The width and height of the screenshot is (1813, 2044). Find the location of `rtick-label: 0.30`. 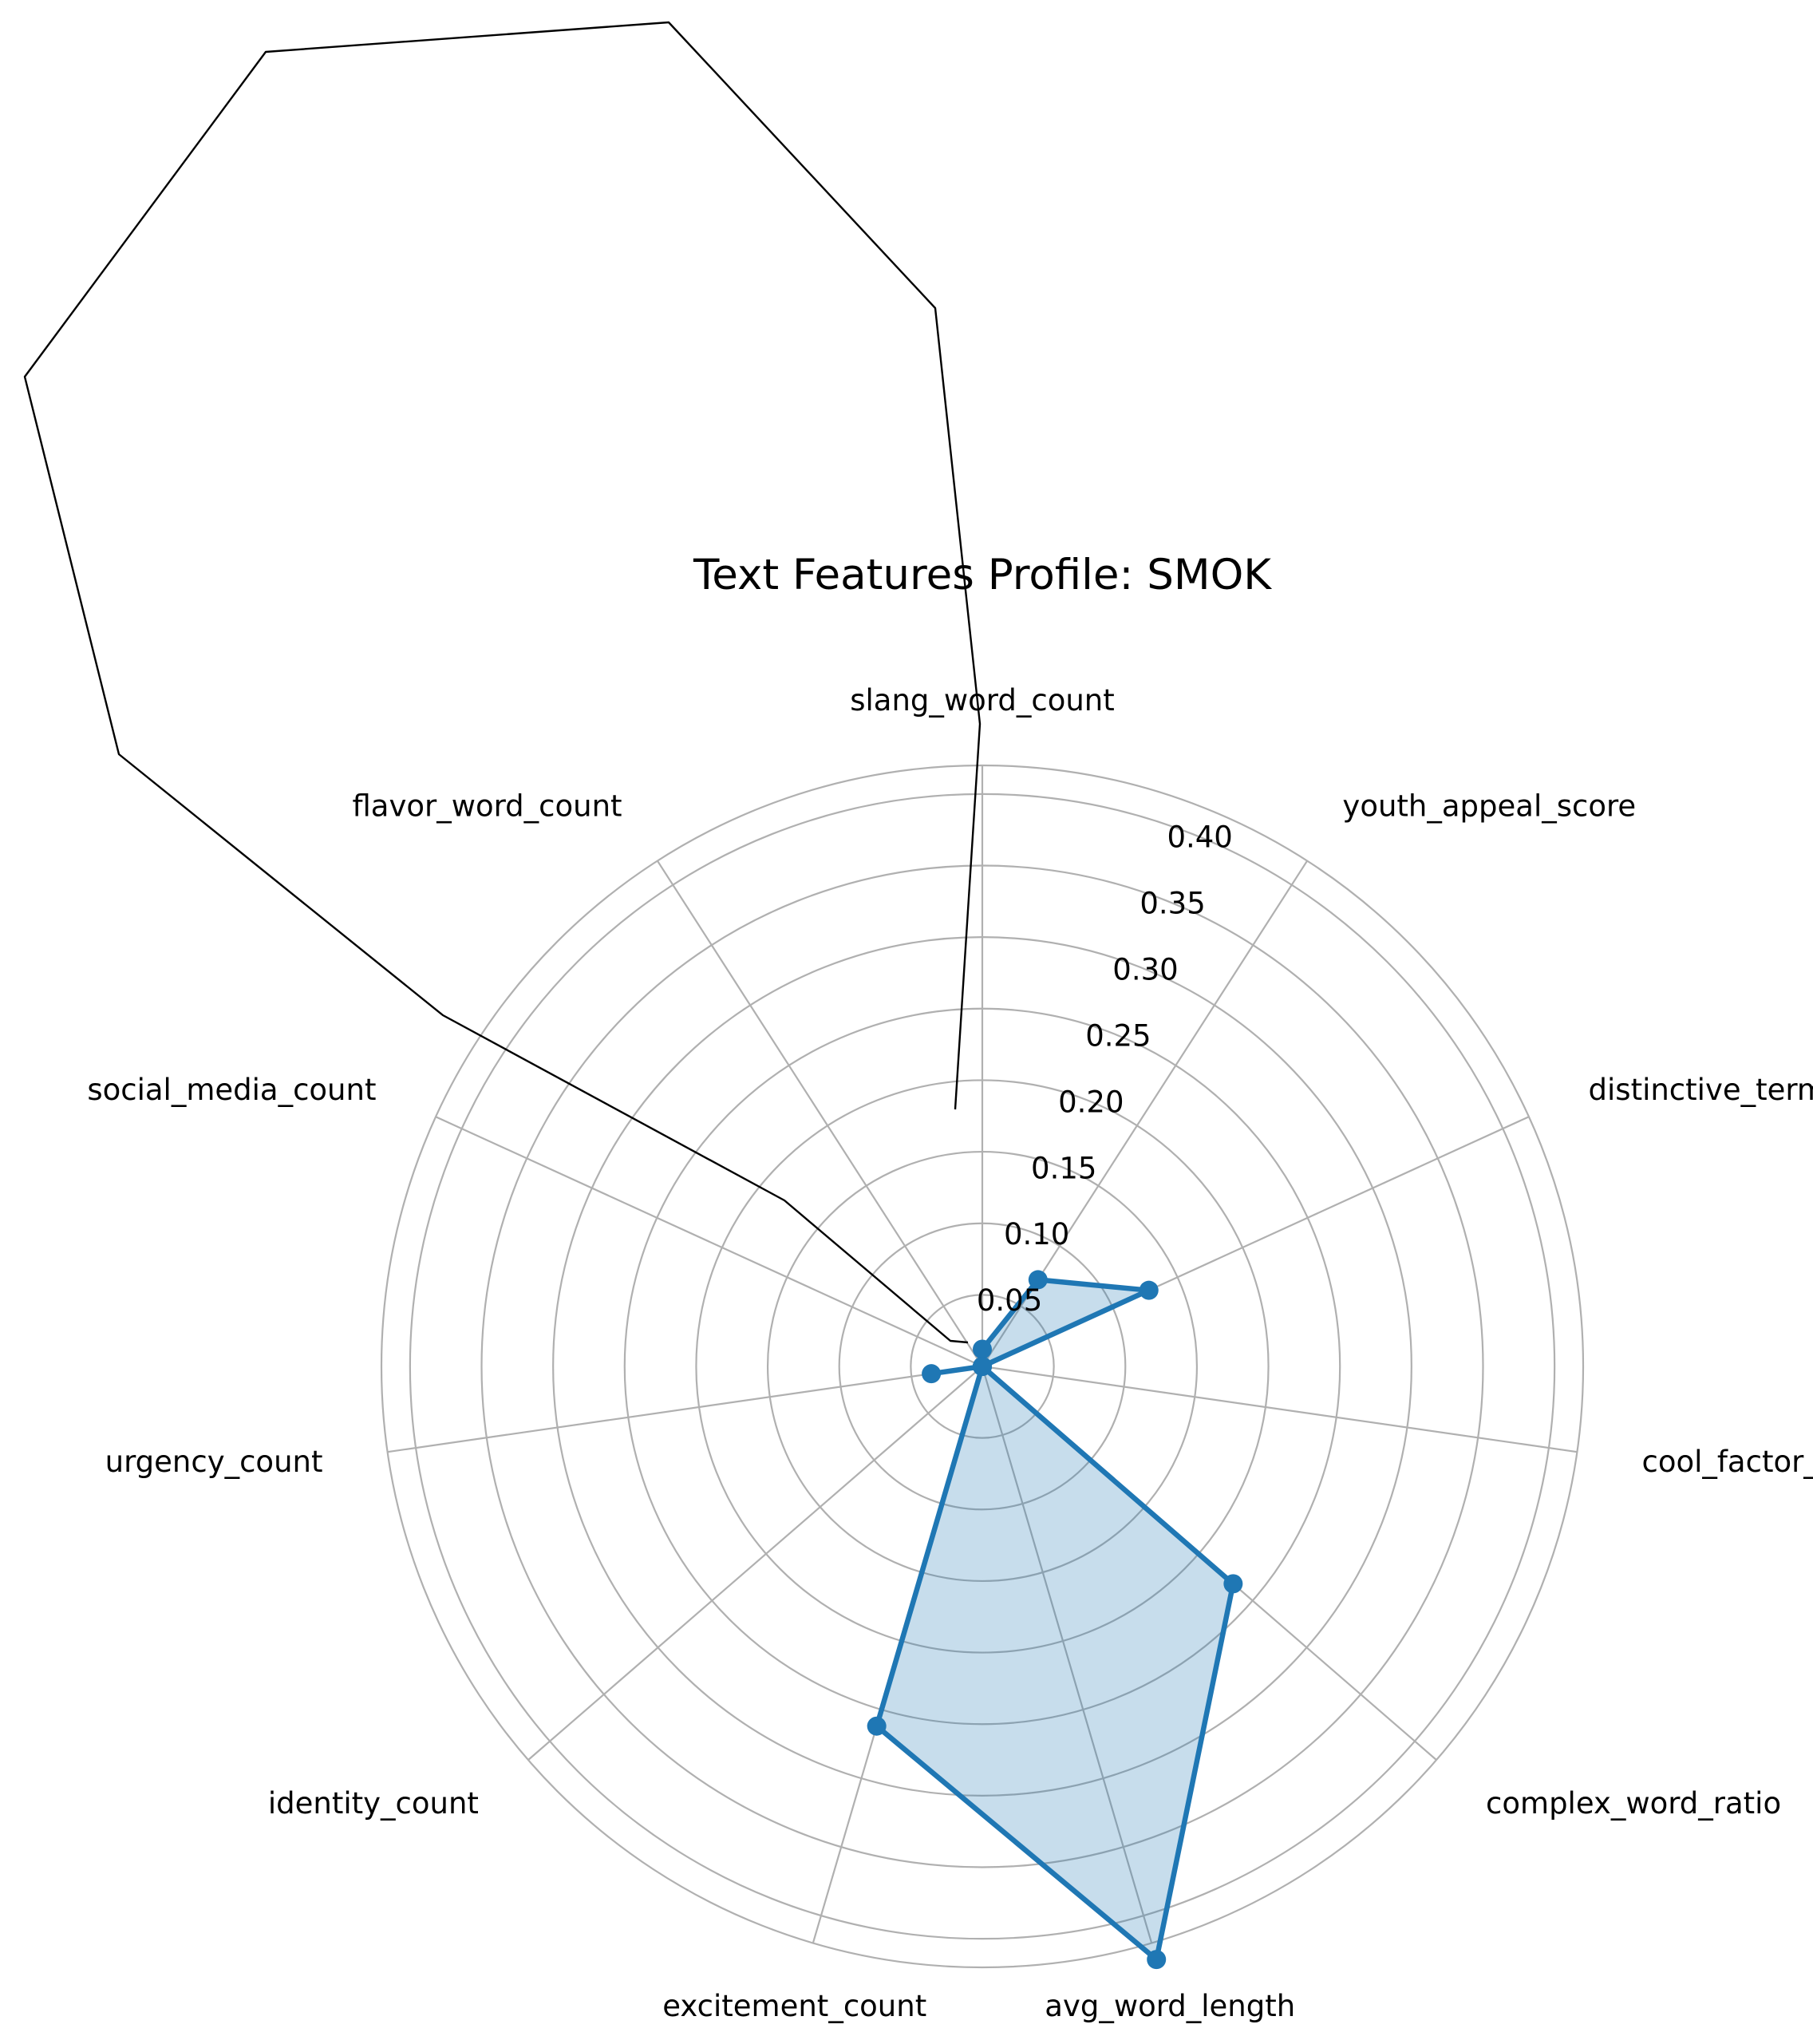

rtick-label: 0.30 is located at coordinates (1145, 970).